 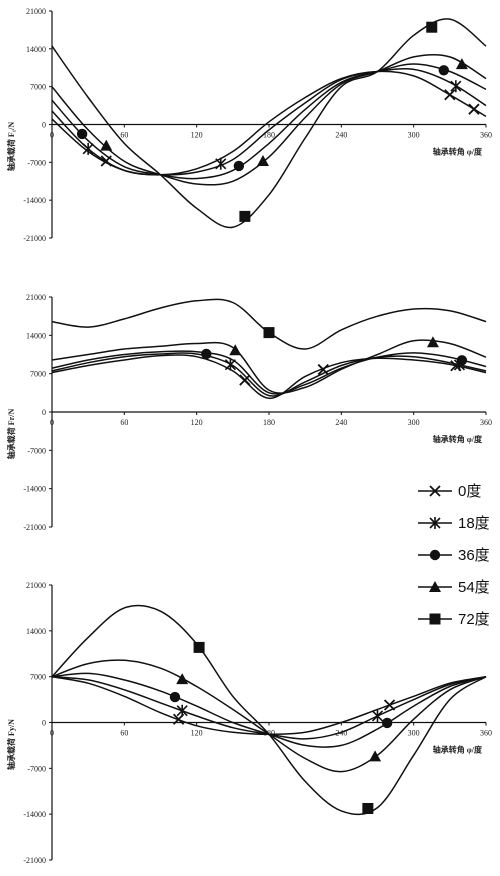 I want to click on legend-item: 72度, so click(x=454, y=619).